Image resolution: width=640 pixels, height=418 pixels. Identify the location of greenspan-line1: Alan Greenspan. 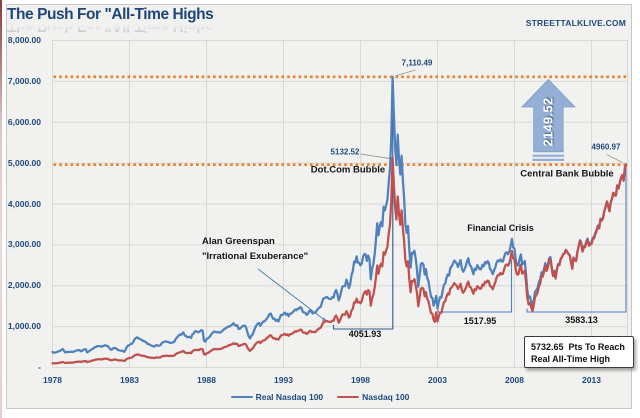
(238, 241).